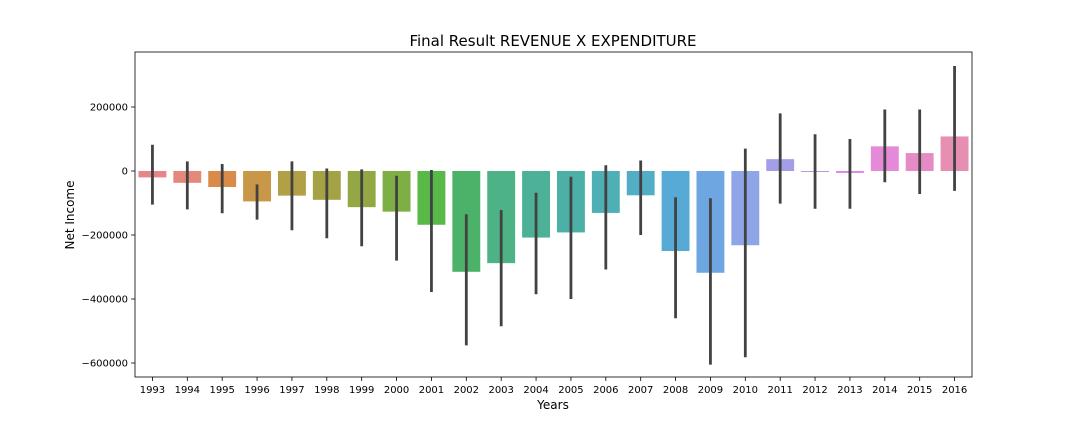 Image resolution: width=1080 pixels, height=432 pixels. Describe the element at coordinates (70, 214) in the screenshot. I see `y-axis-label: Net Income` at that location.